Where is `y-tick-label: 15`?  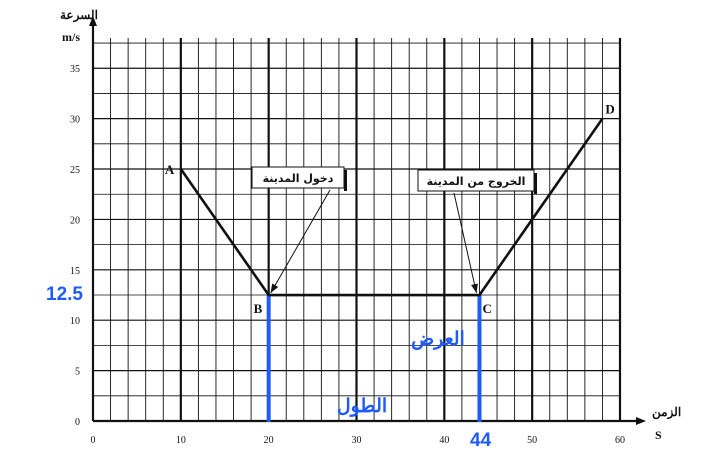
y-tick-label: 15 is located at coordinates (75, 271).